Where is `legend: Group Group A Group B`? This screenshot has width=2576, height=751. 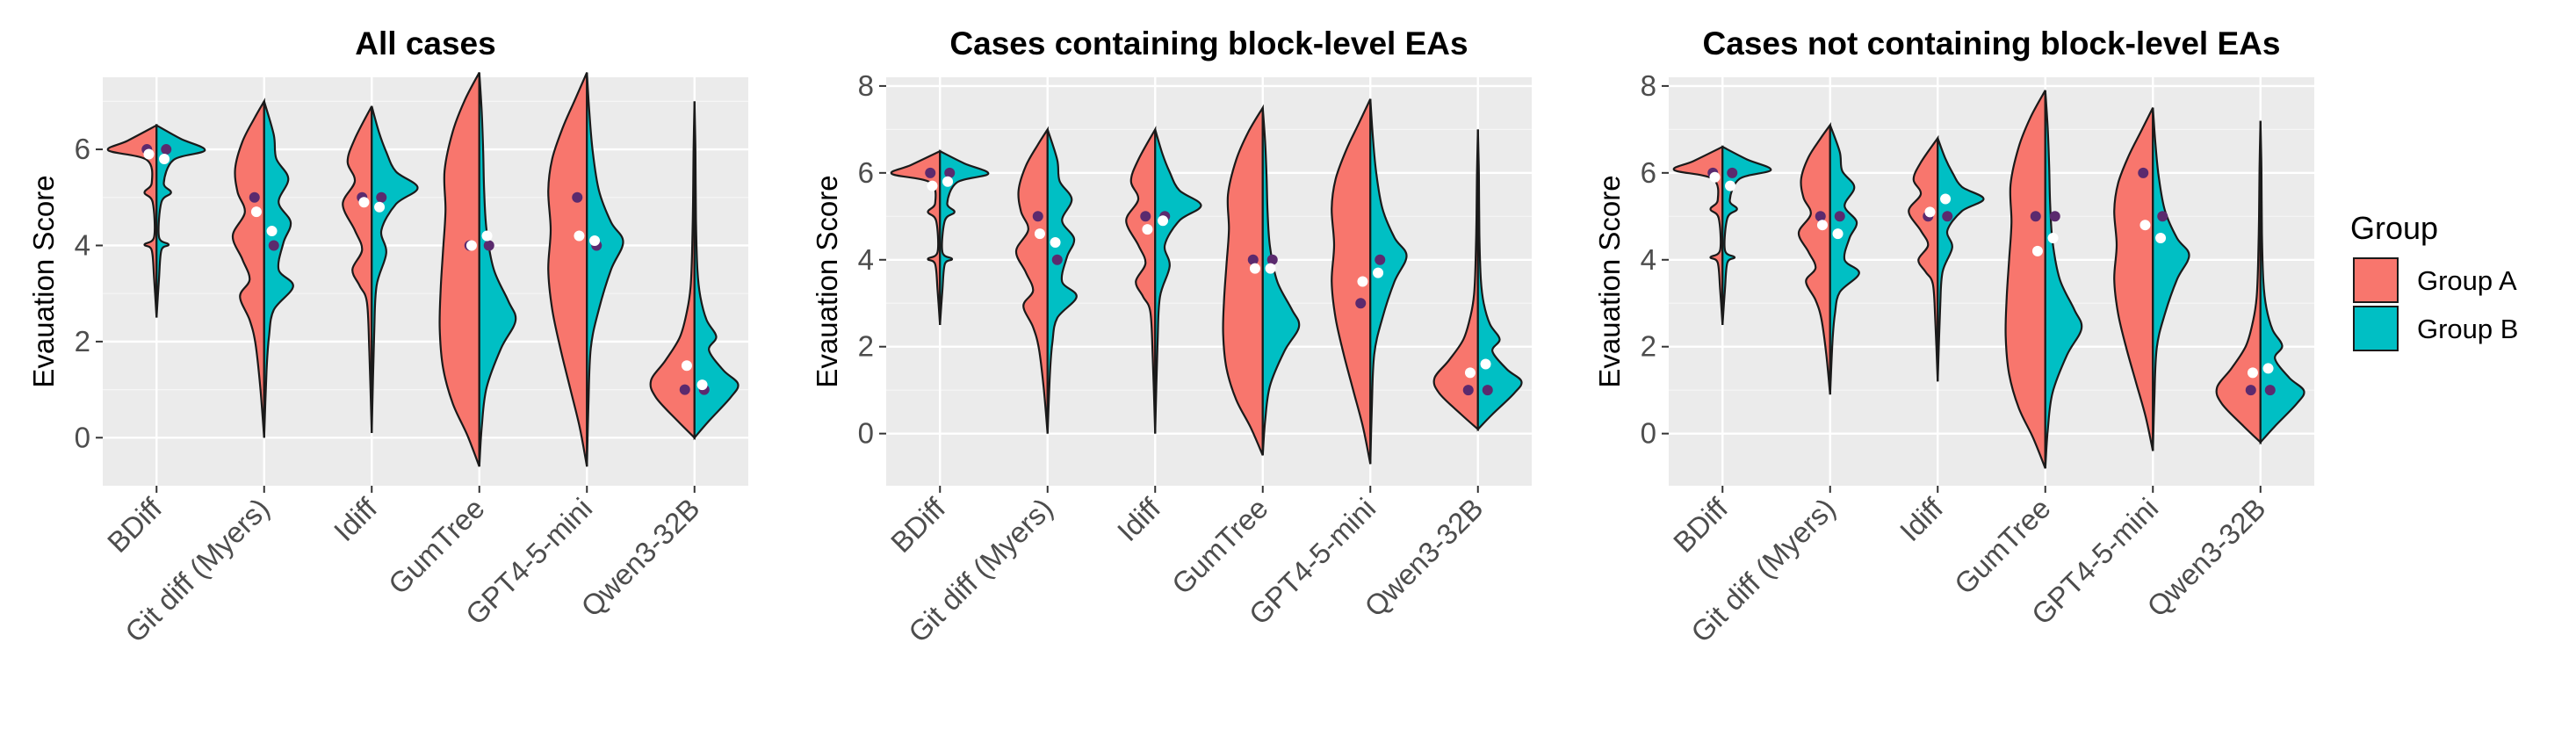 legend: Group Group A Group B is located at coordinates (2434, 281).